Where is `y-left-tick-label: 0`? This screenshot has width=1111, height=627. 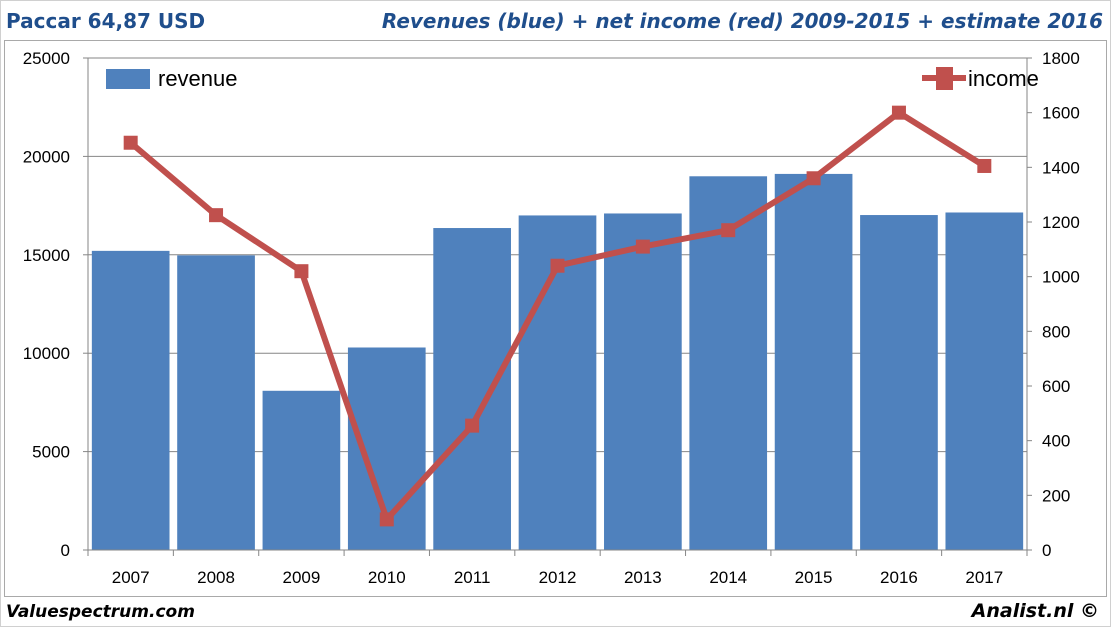 y-left-tick-label: 0 is located at coordinates (65, 550).